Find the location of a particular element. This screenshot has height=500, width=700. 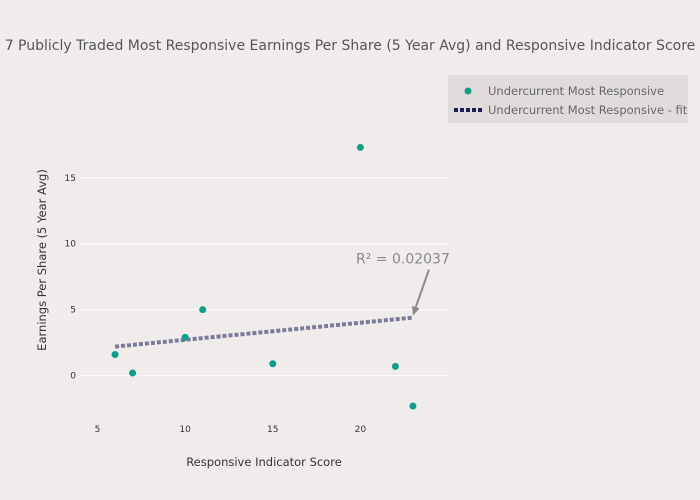

legend-item-points: Undercurrent Most Responsive is located at coordinates (564, 91).